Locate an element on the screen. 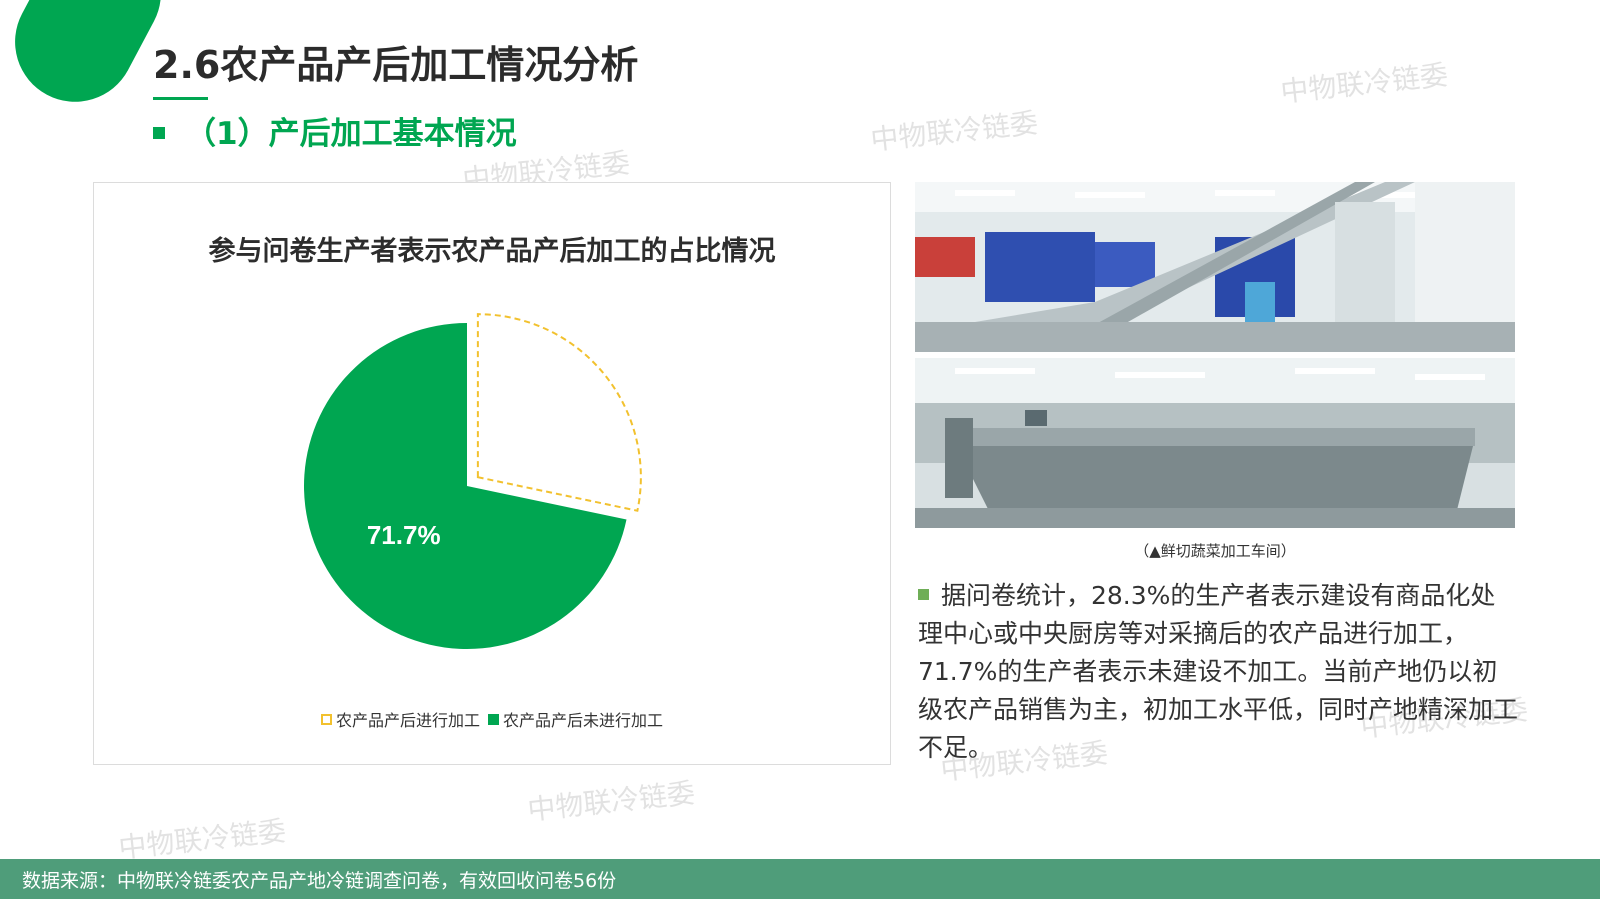 The image size is (1600, 899). photo-caption: （▲鲜切蔬菜加工车间） is located at coordinates (1215, 551).